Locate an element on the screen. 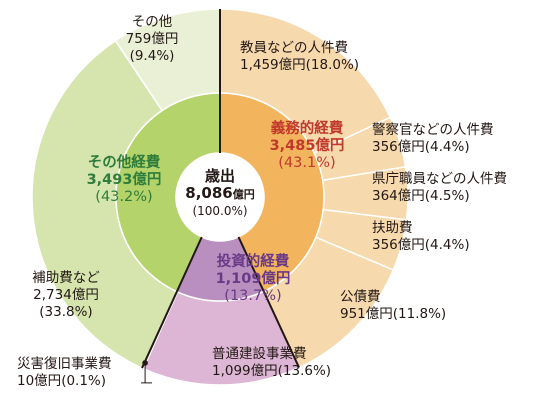 This screenshot has width=537, height=400. slice-value: 2,734億円 is located at coordinates (66, 295).